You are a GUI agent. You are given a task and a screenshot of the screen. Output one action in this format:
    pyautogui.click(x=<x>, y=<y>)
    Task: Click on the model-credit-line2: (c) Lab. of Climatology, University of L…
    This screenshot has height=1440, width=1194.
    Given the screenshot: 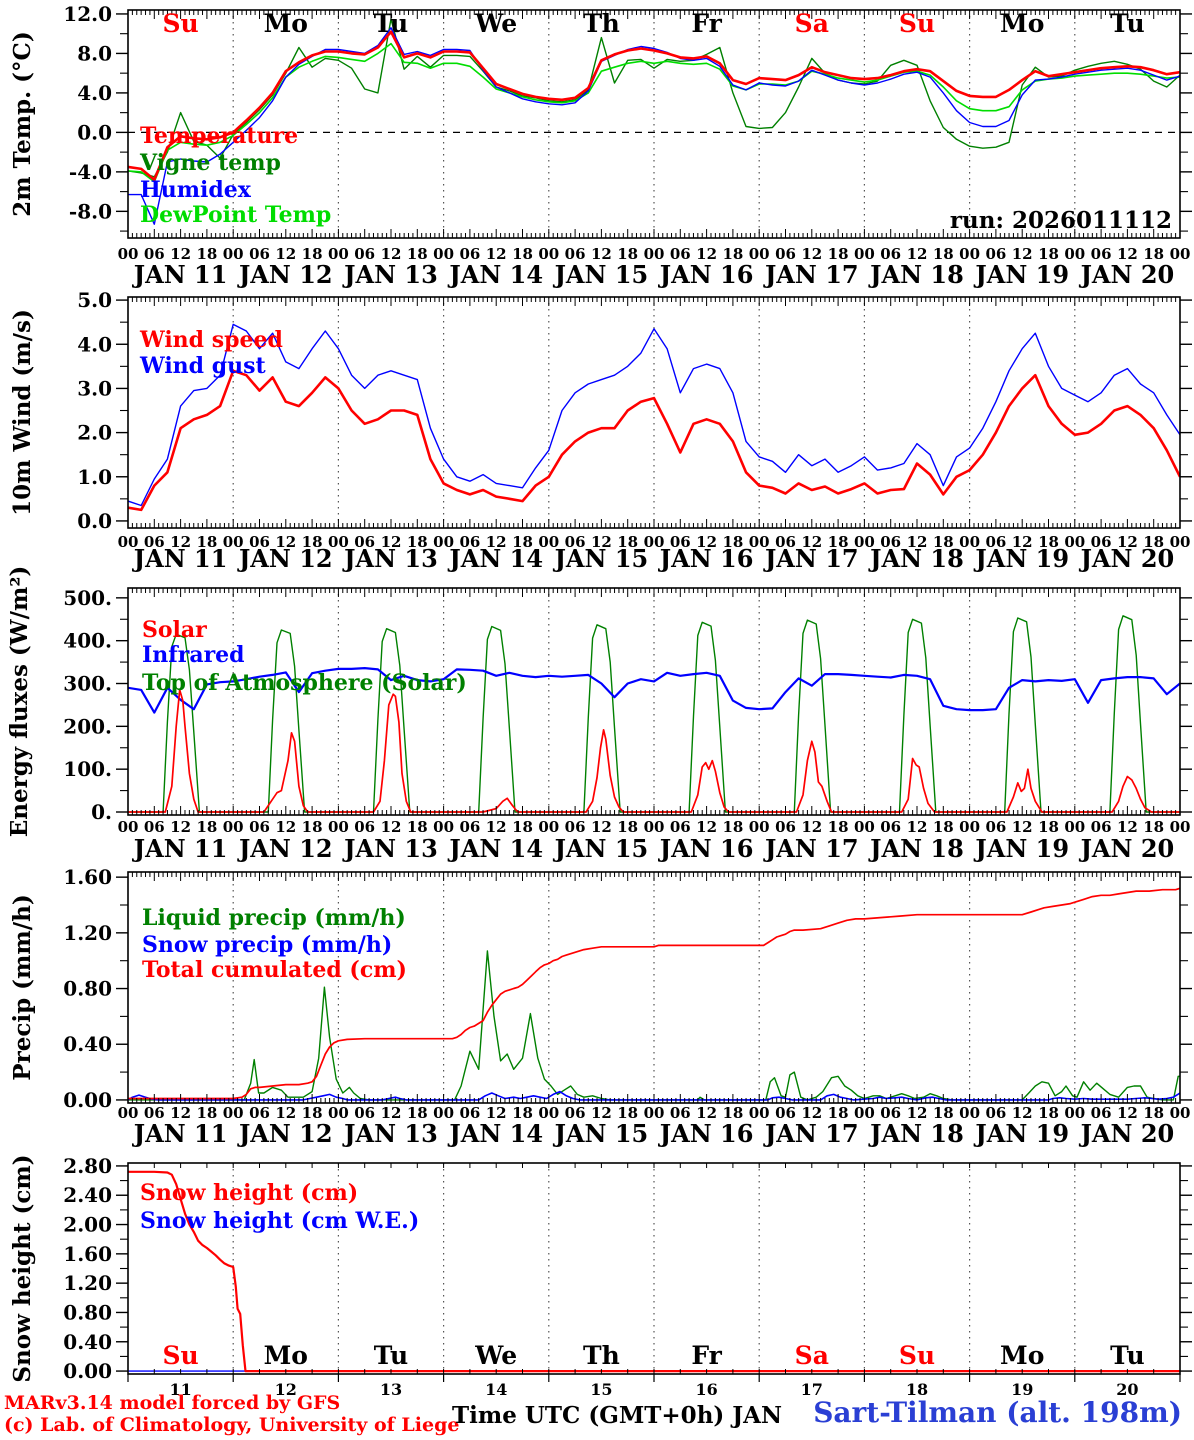 What is the action you would take?
    pyautogui.click(x=232, y=1425)
    